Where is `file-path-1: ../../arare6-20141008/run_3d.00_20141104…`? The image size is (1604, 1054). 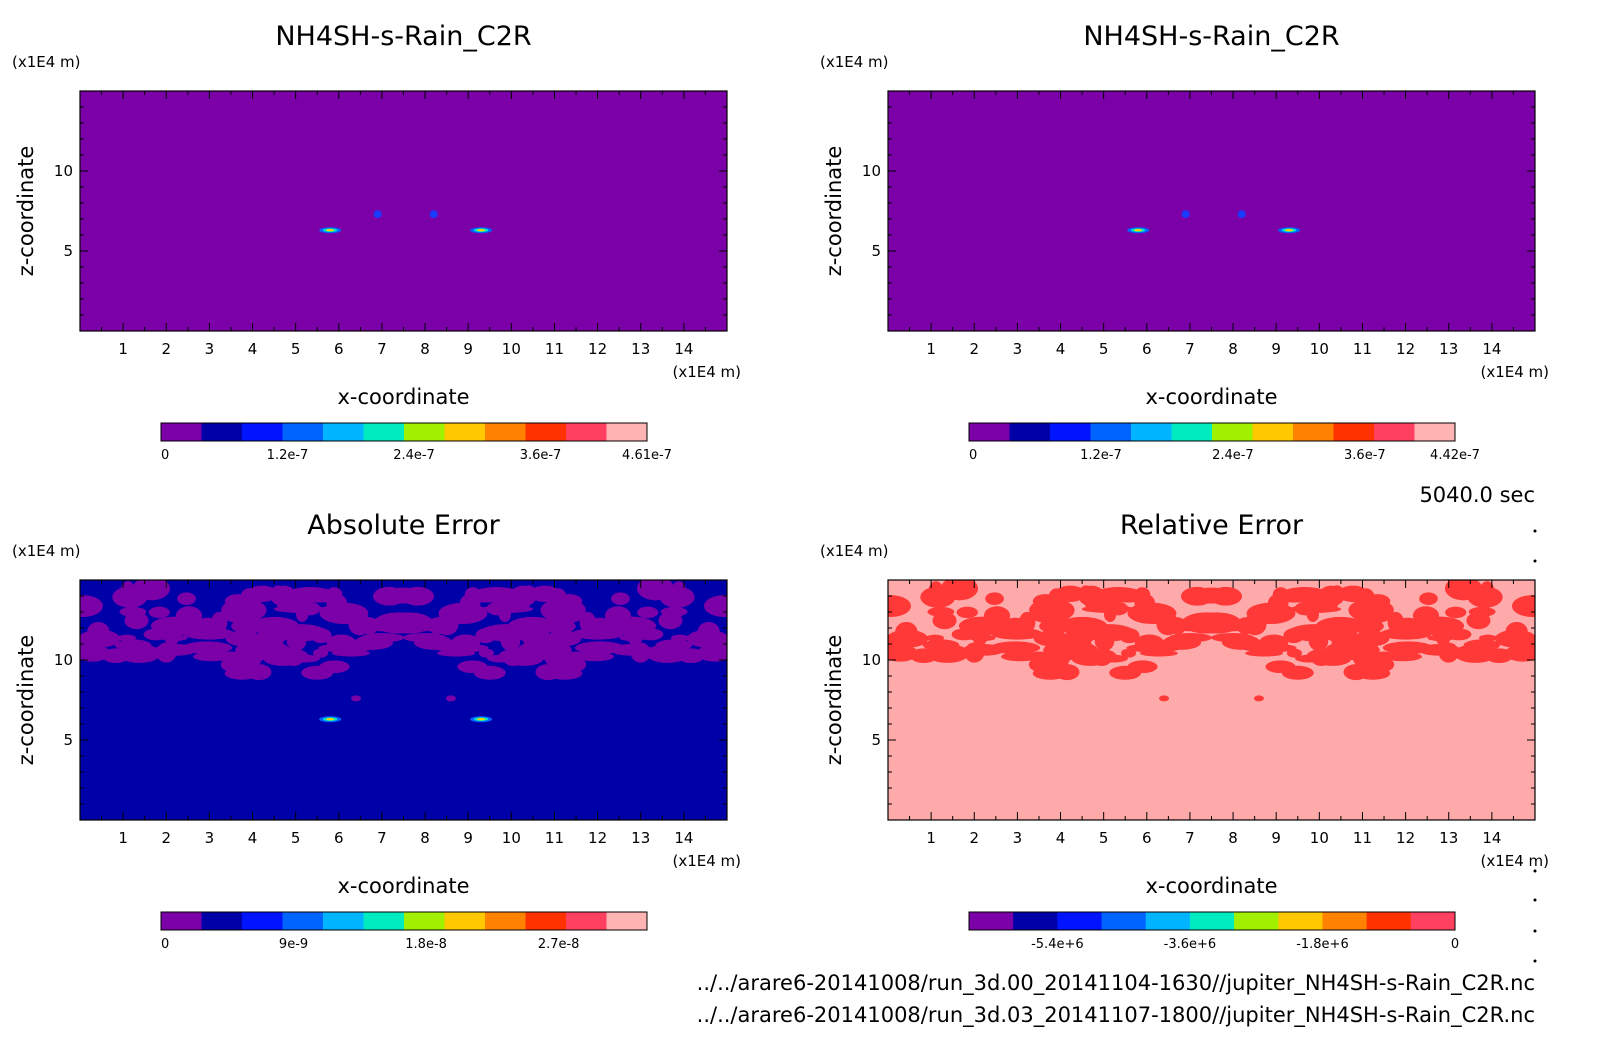 file-path-1: ../../arare6-20141008/run_3d.00_20141104… is located at coordinates (1116, 983).